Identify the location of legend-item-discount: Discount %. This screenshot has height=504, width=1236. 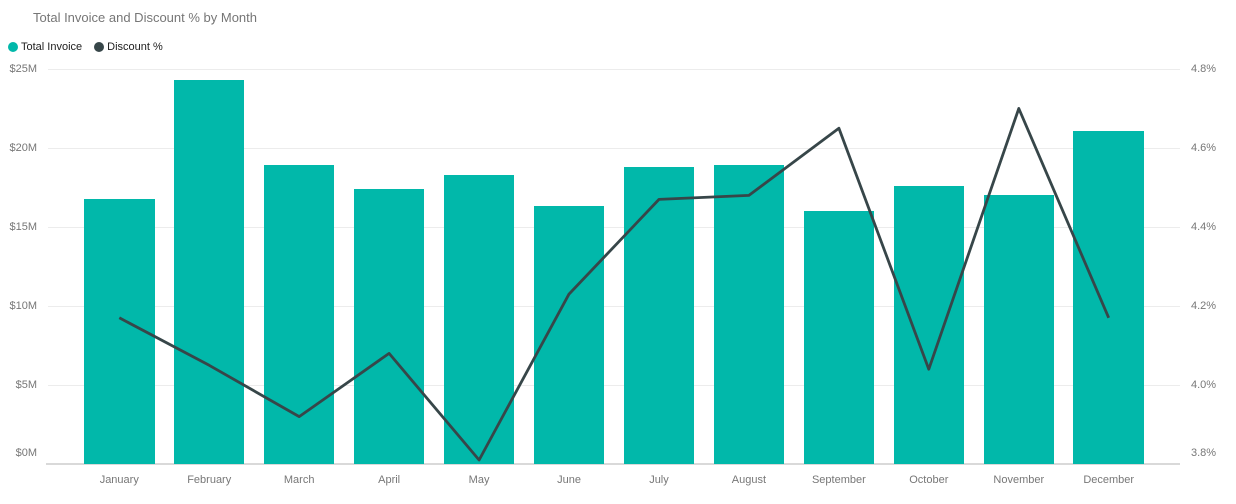
(128, 47).